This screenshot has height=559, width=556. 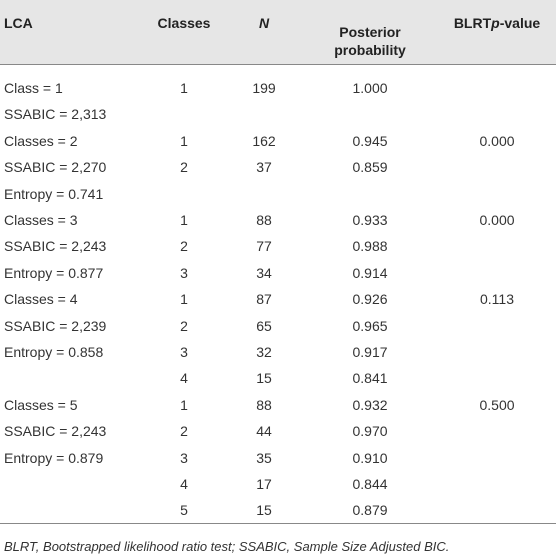 What do you see at coordinates (370, 272) in the screenshot?
I see `cell-value: 0.914` at bounding box center [370, 272].